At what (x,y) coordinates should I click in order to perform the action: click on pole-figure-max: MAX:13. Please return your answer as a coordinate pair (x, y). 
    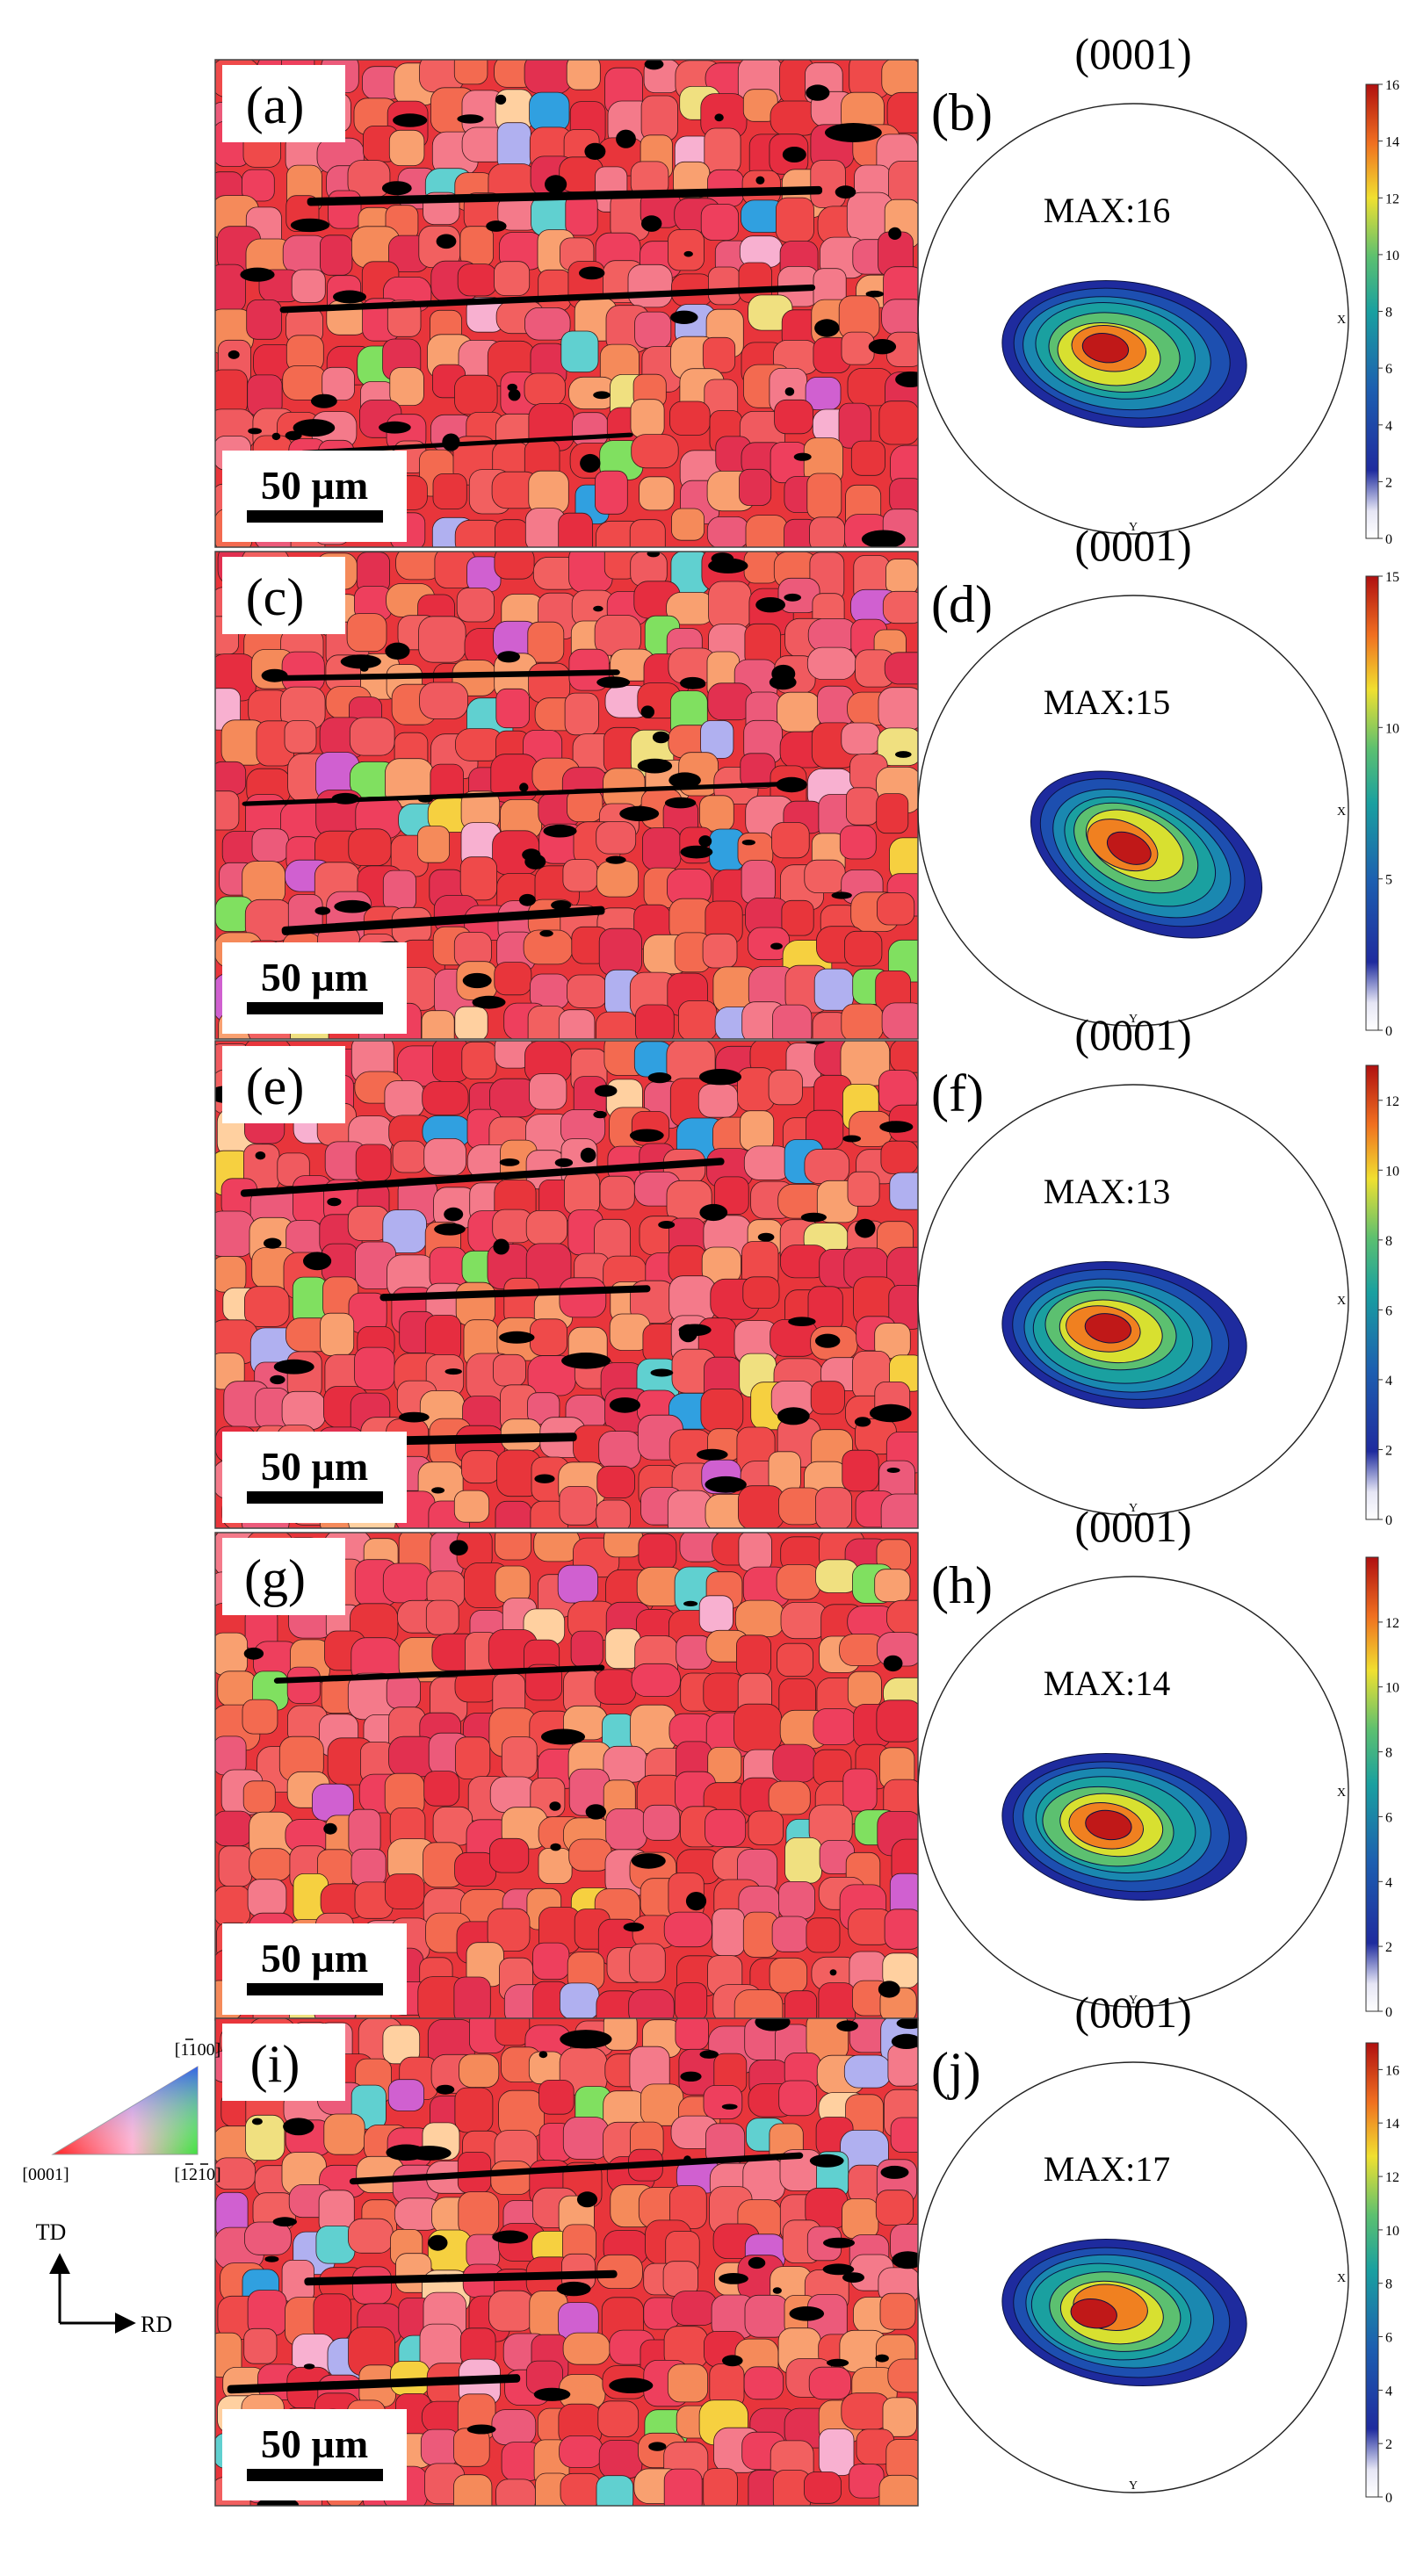
    Looking at the image, I should click on (1107, 1191).